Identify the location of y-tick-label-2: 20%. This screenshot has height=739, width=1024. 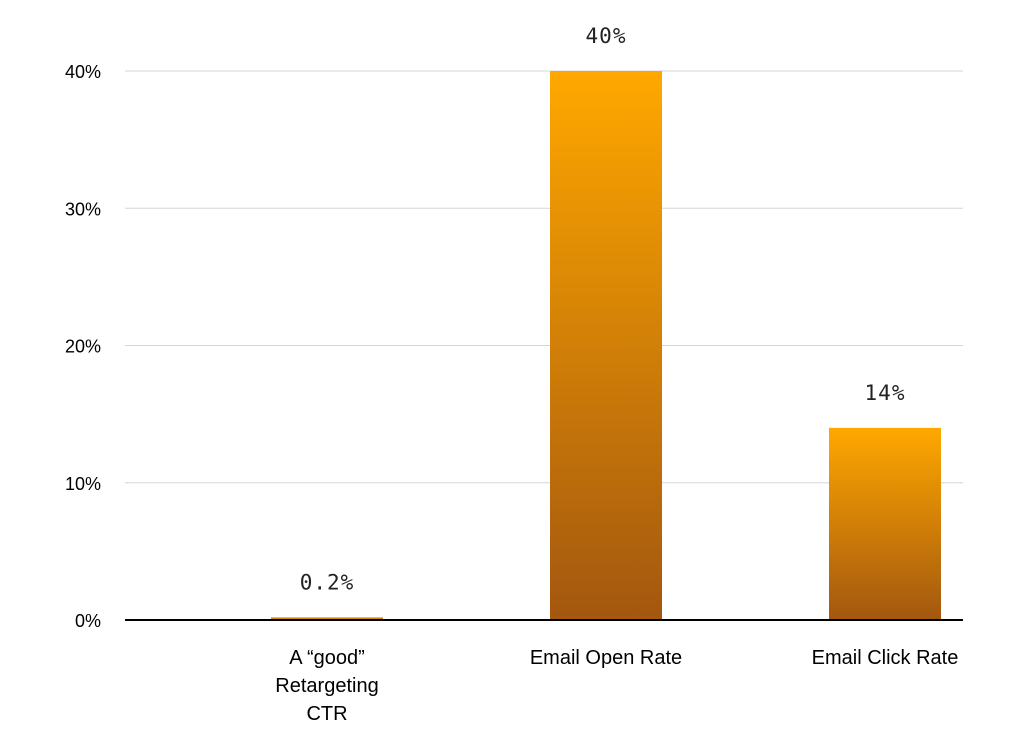
(83, 347).